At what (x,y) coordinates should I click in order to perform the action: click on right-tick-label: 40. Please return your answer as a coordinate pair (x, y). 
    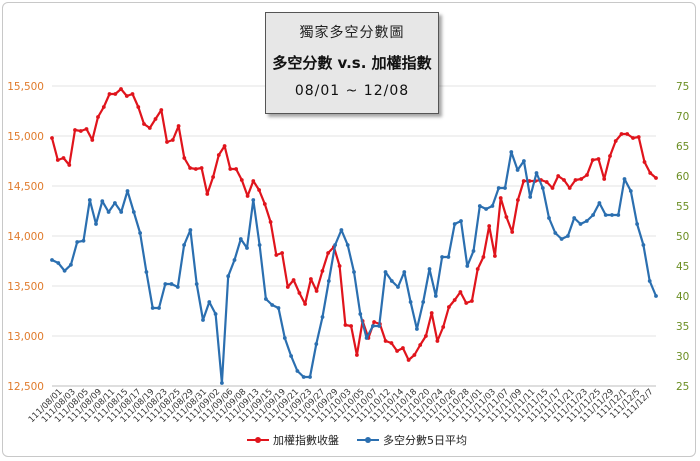
    Looking at the image, I should click on (682, 297).